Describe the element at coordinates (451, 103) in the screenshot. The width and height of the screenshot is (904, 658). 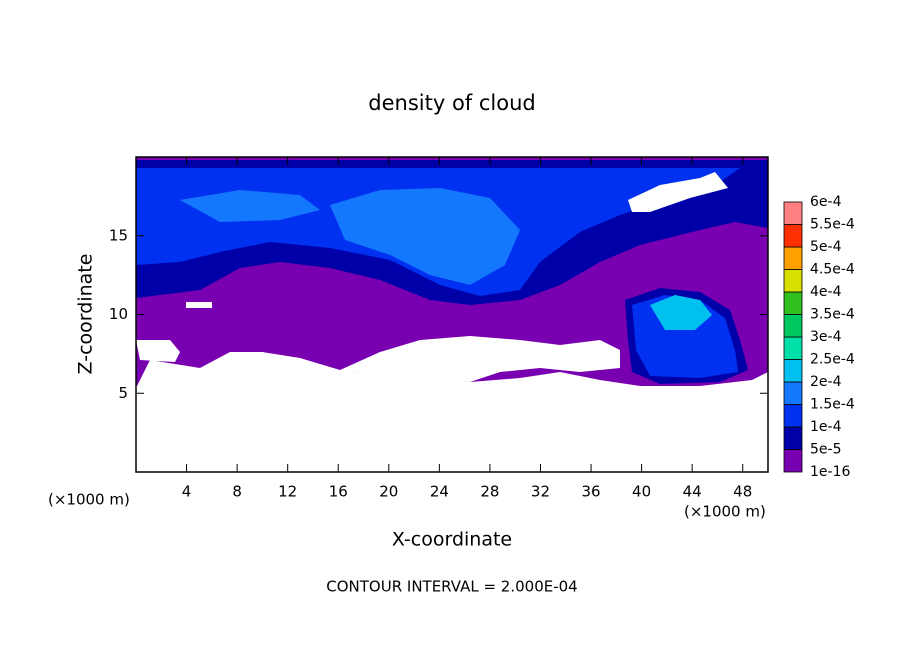
I see `chart-title: density of cloud` at that location.